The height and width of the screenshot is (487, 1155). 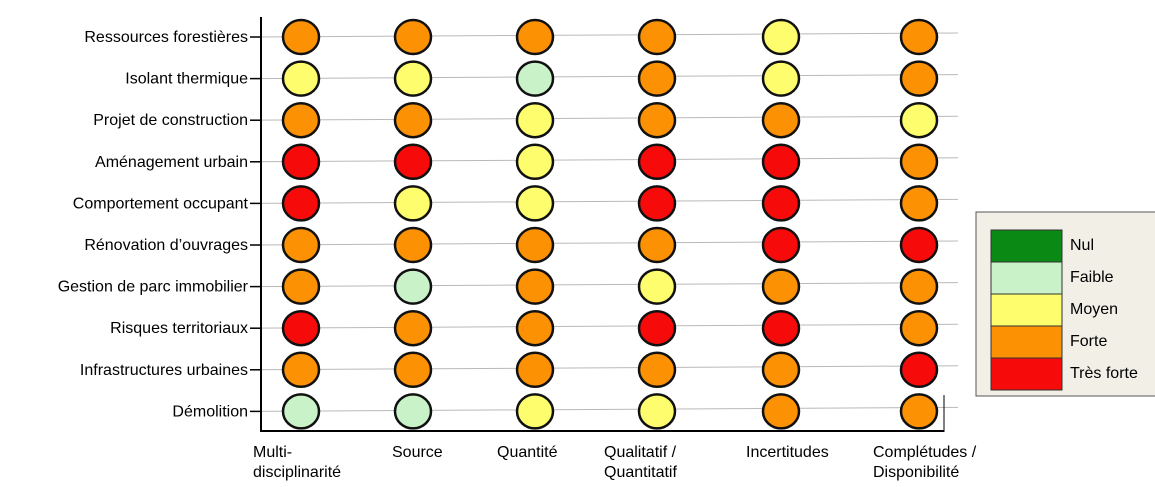 What do you see at coordinates (919, 411) in the screenshot?
I see `cell-demolition-completudes-disponibilite-forte` at bounding box center [919, 411].